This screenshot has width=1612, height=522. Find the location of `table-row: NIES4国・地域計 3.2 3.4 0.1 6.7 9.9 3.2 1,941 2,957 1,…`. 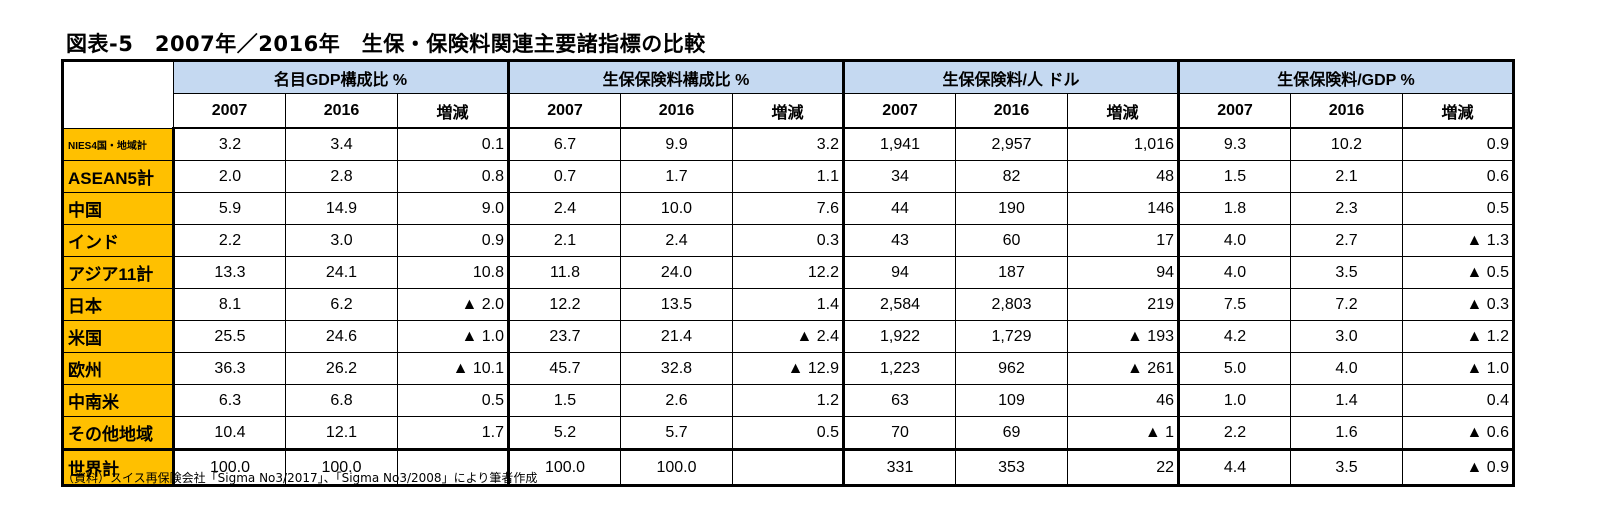

table-row: NIES4国・地域計 3.2 3.4 0.1 6.7 9.9 3.2 1,941 2,957 1,… is located at coordinates (788, 144).